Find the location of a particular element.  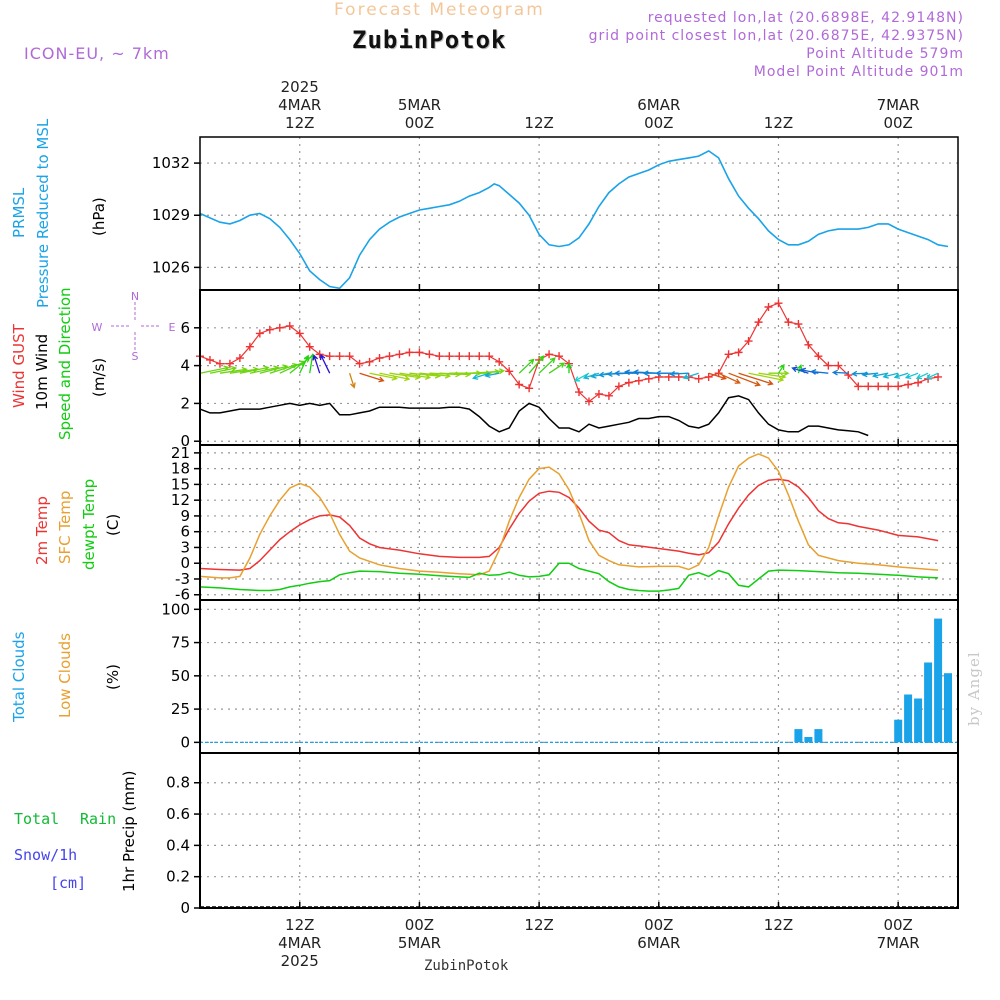

sfc-temp-line is located at coordinates (569, 516).